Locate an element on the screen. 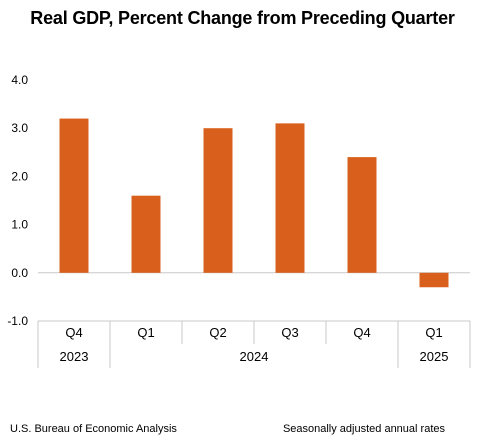 The image size is (485, 444). year-label: 2024 is located at coordinates (254, 356).